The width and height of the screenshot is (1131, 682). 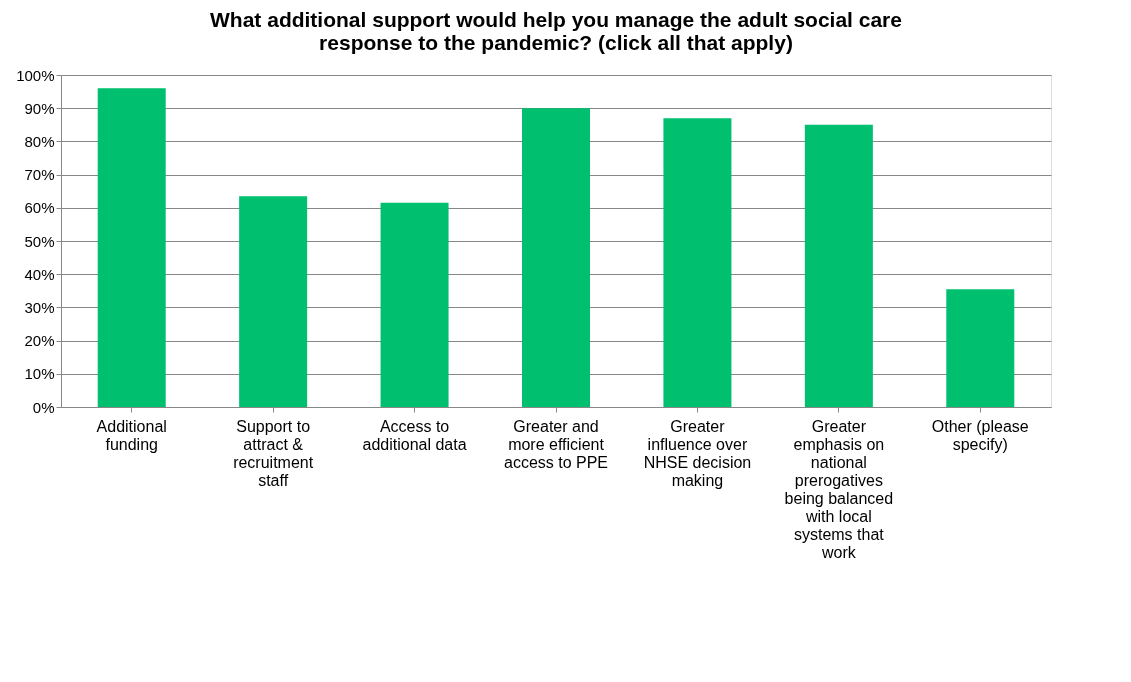 I want to click on x-tick-label: Other (please specify), so click(x=980, y=435).